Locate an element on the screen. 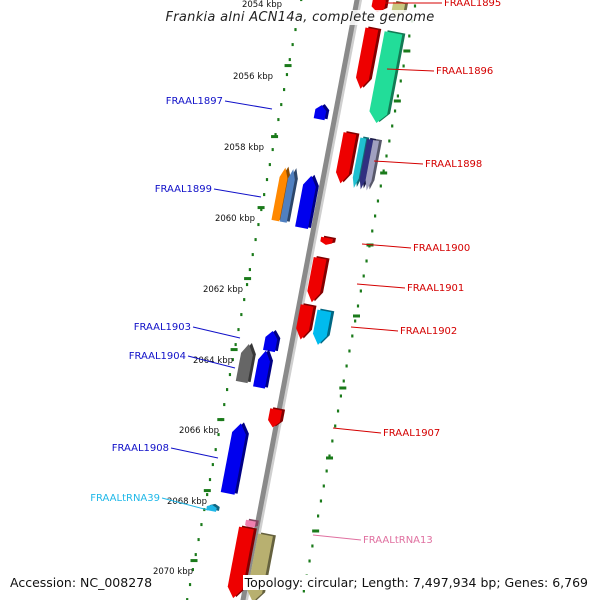 This screenshot has height=600, width=600. tick-label: 2054 kbp is located at coordinates (262, 5).